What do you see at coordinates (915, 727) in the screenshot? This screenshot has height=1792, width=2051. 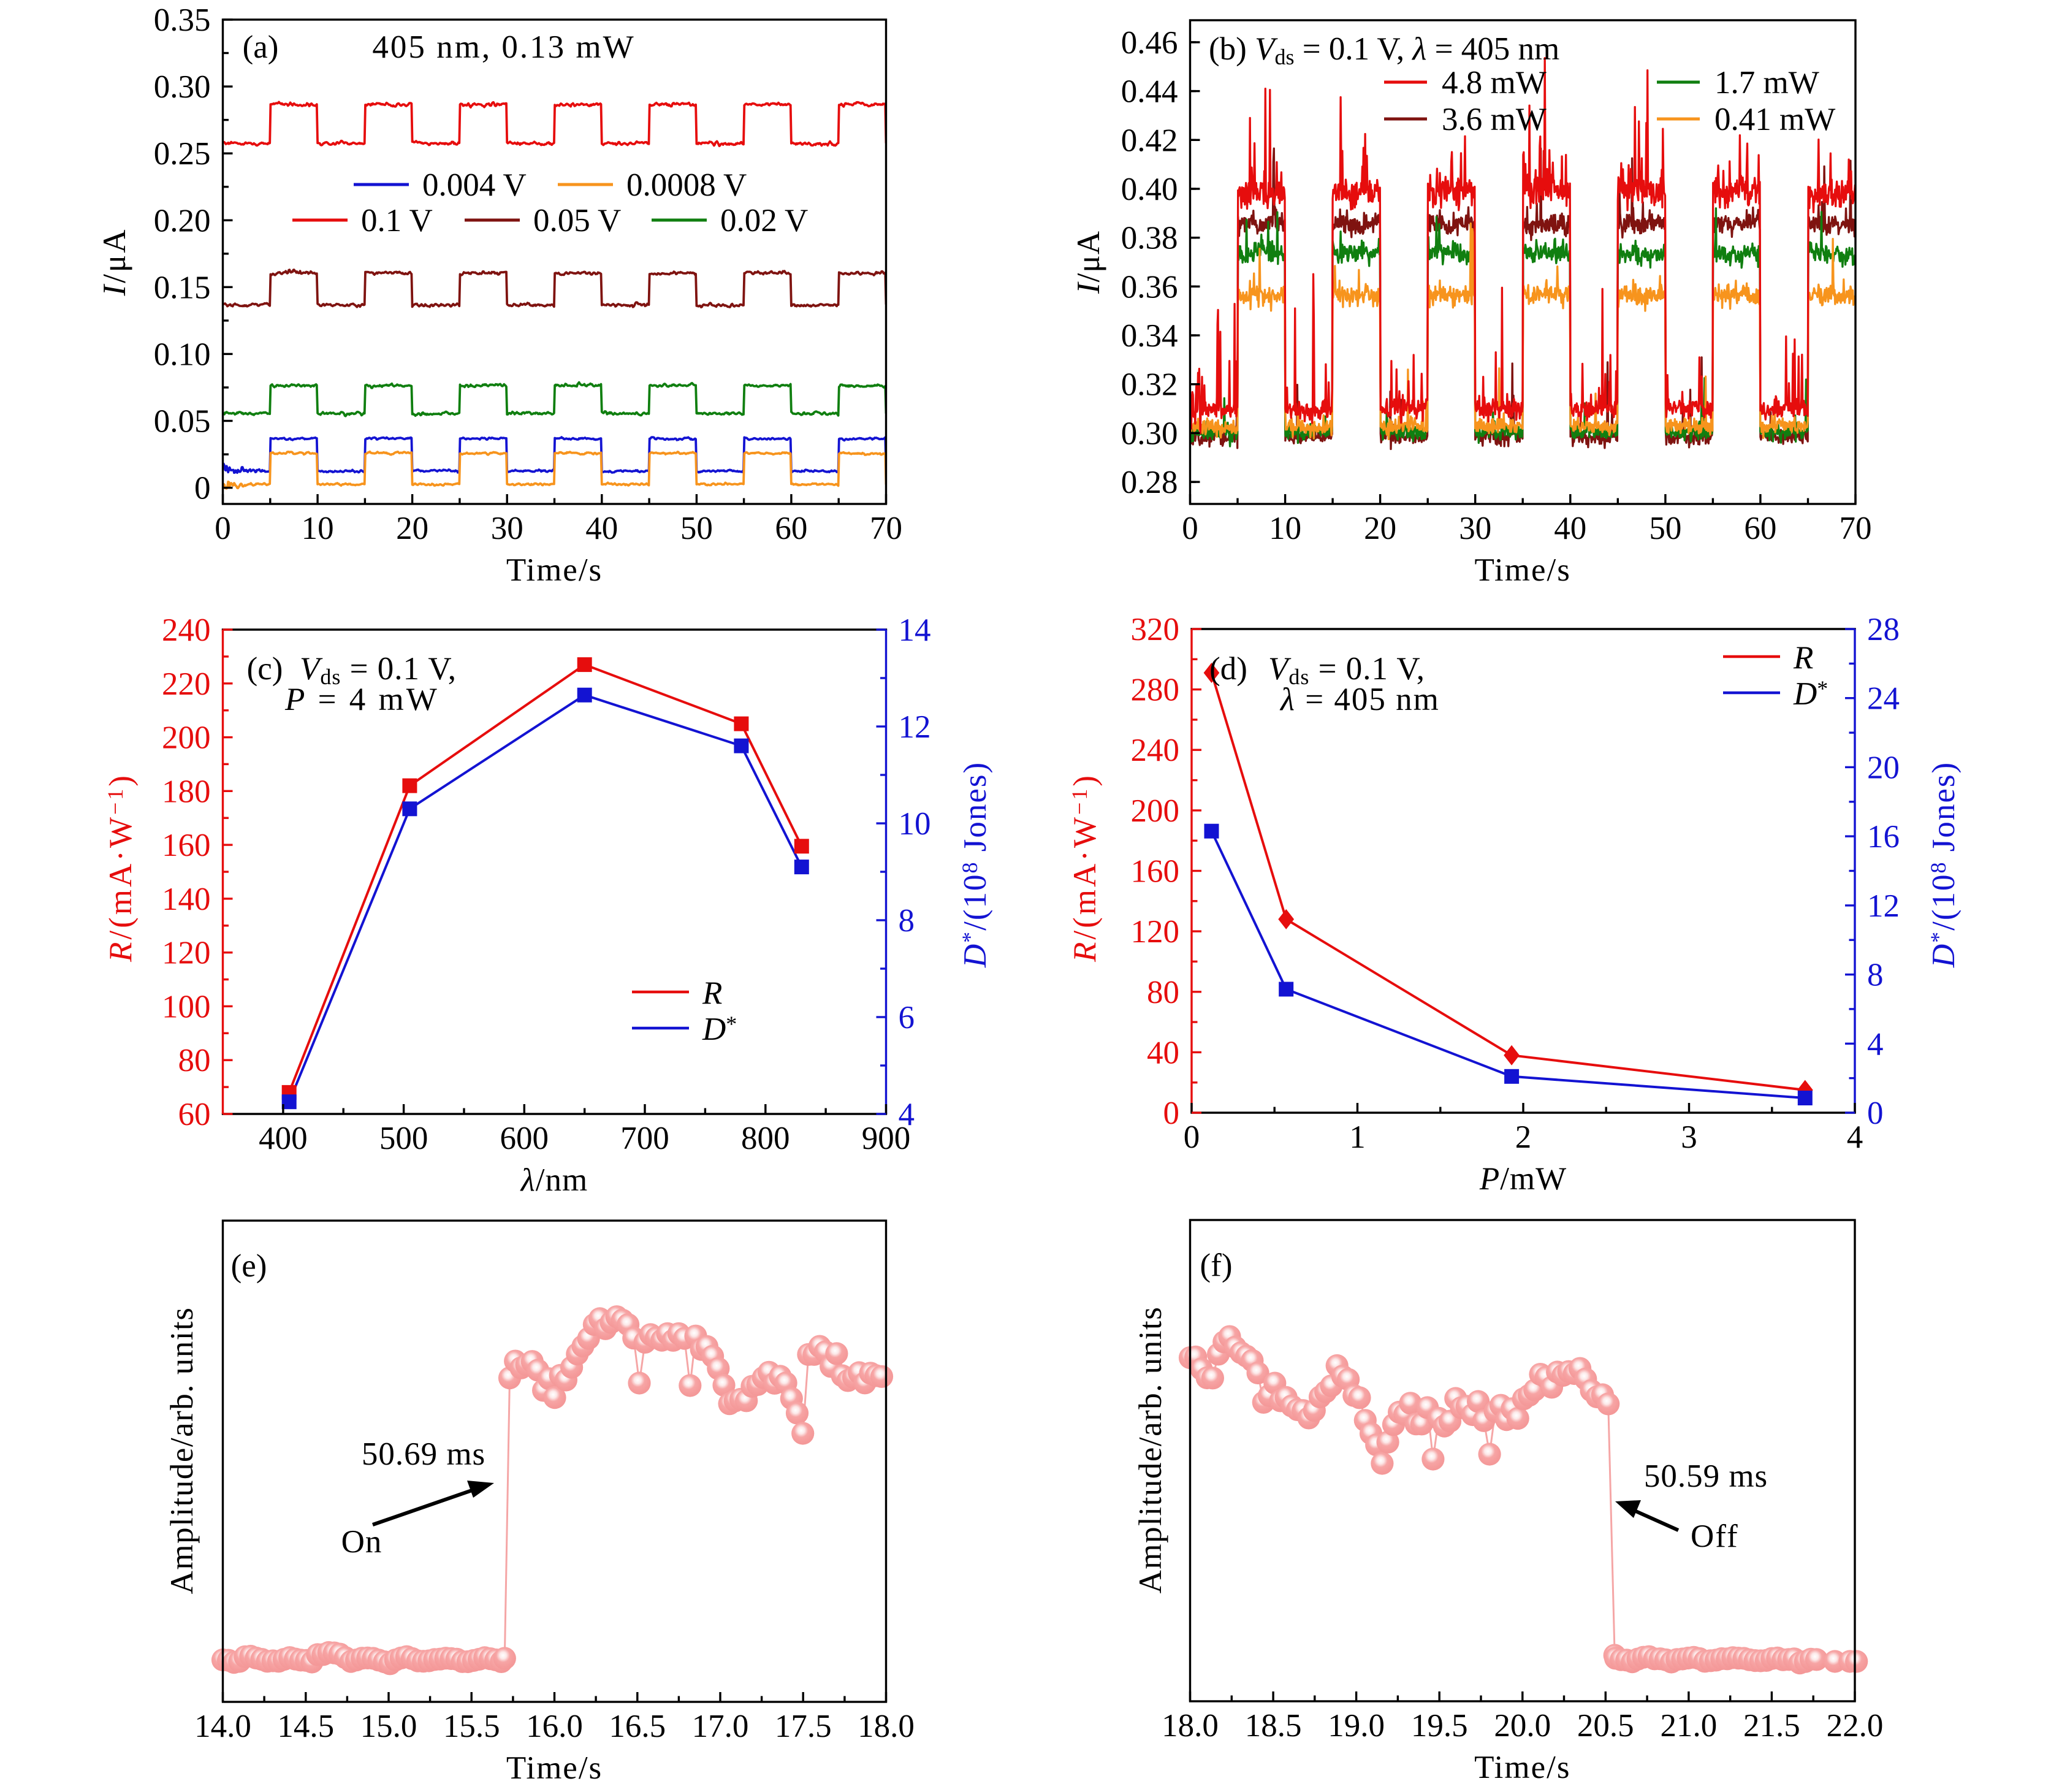 I see `svg-text: 12` at bounding box center [915, 727].